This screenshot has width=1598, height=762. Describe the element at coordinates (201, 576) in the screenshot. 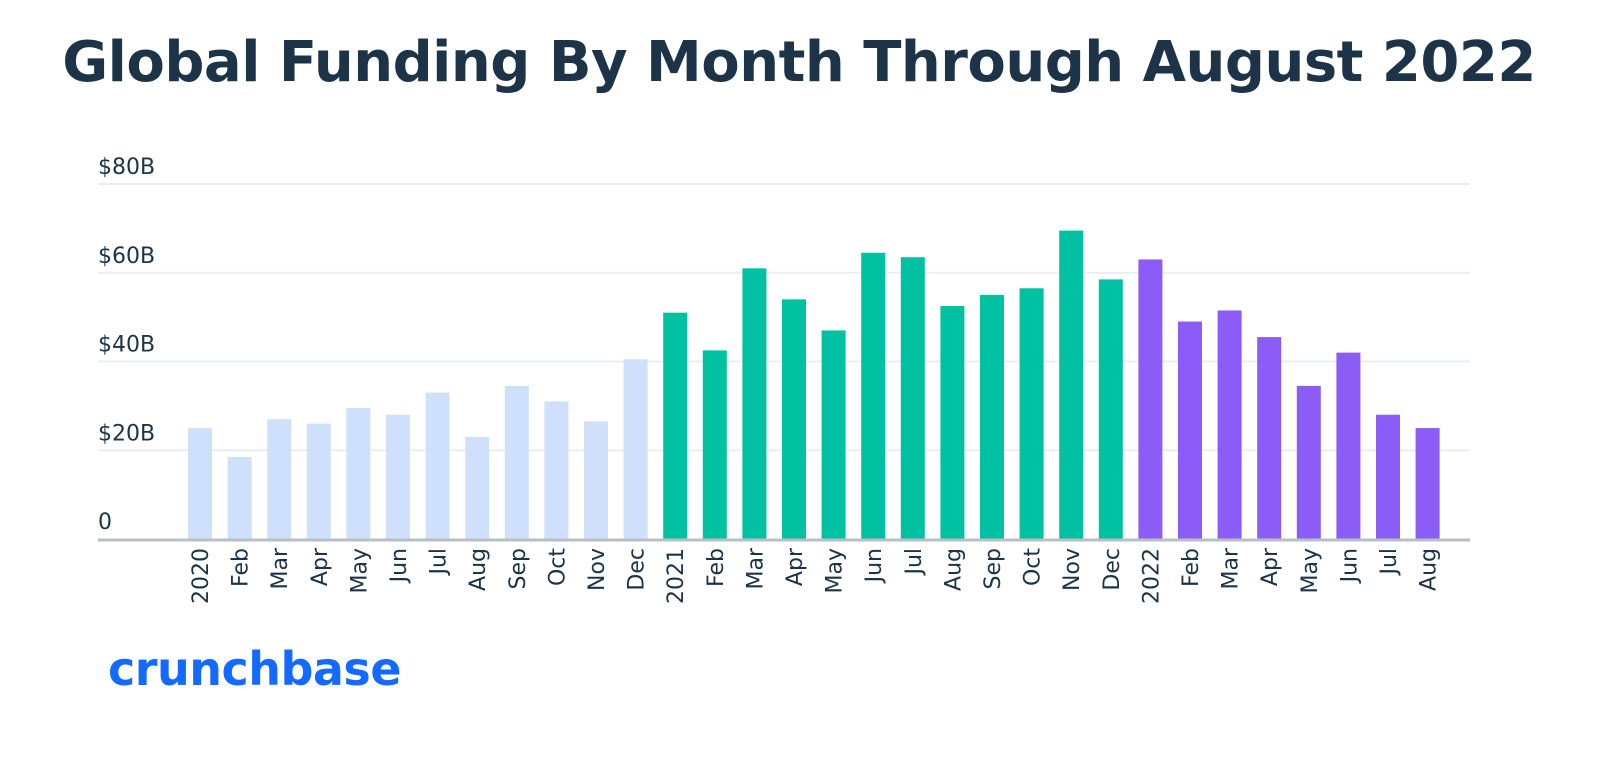

I see `x-tick-label: 2020` at that location.